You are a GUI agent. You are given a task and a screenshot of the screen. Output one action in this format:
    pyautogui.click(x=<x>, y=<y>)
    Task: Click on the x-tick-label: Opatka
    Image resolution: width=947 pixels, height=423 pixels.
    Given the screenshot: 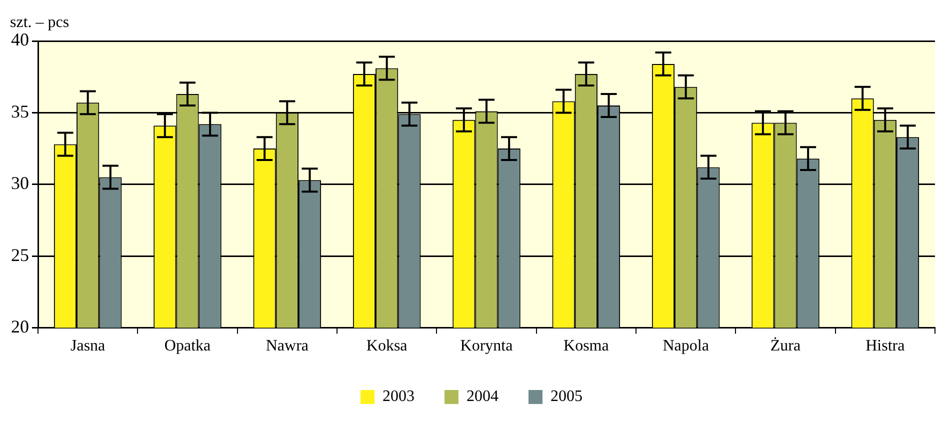 What is the action you would take?
    pyautogui.click(x=187, y=346)
    